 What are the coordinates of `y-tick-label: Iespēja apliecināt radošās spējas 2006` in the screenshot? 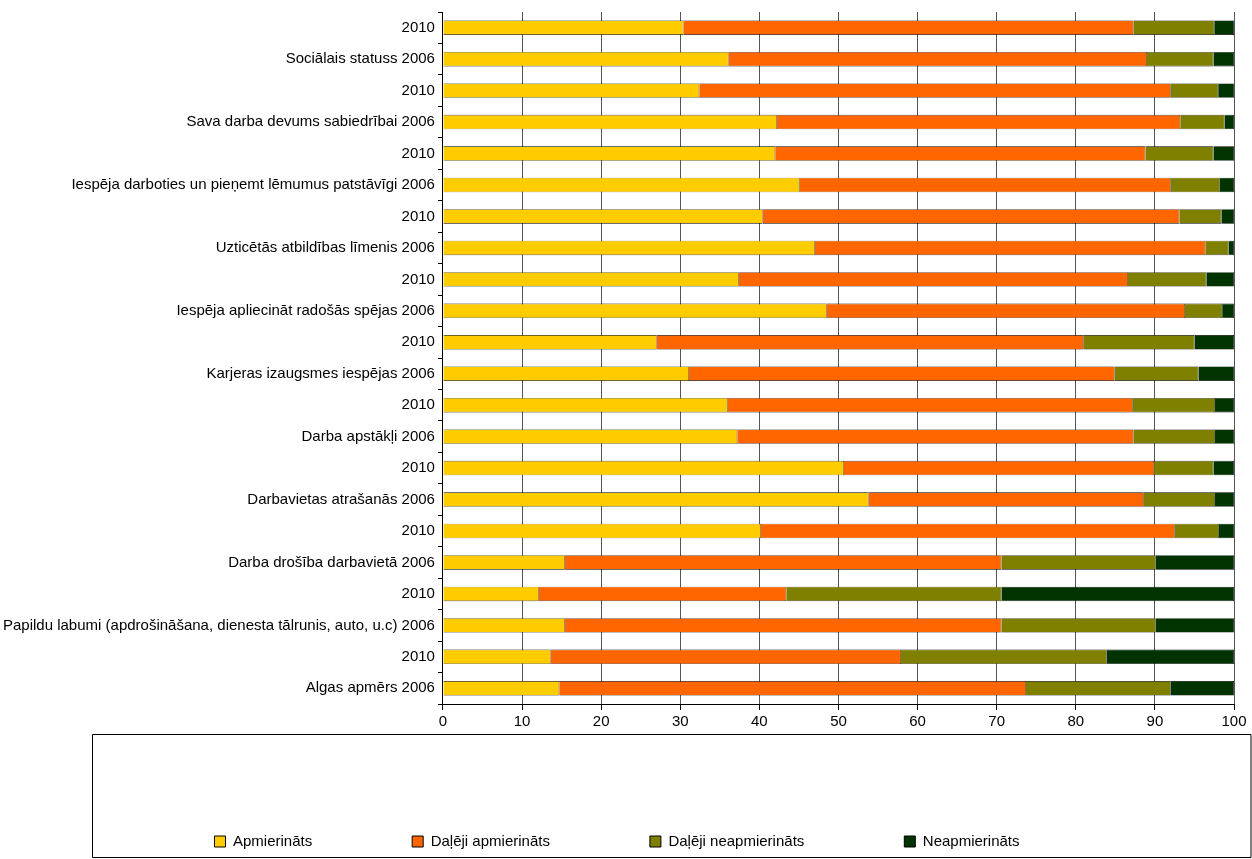 It's located at (305, 309).